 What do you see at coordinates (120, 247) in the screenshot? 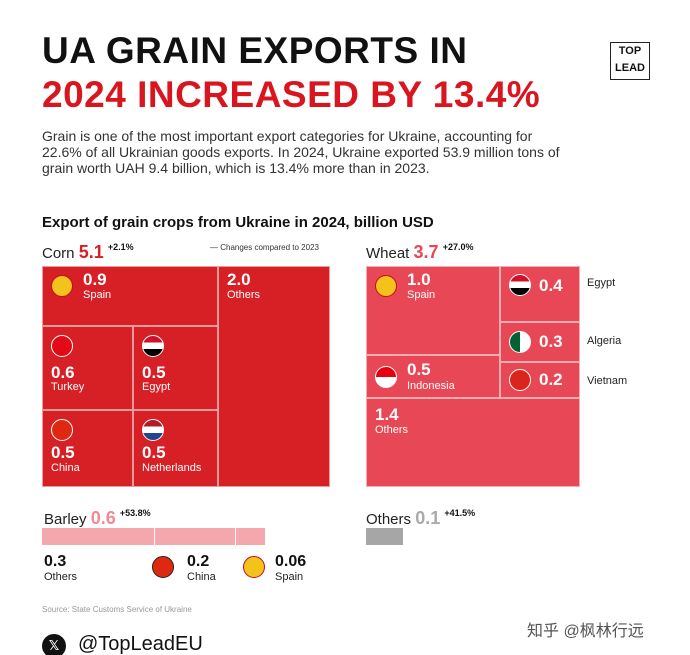
I see `change: +2.1%` at bounding box center [120, 247].